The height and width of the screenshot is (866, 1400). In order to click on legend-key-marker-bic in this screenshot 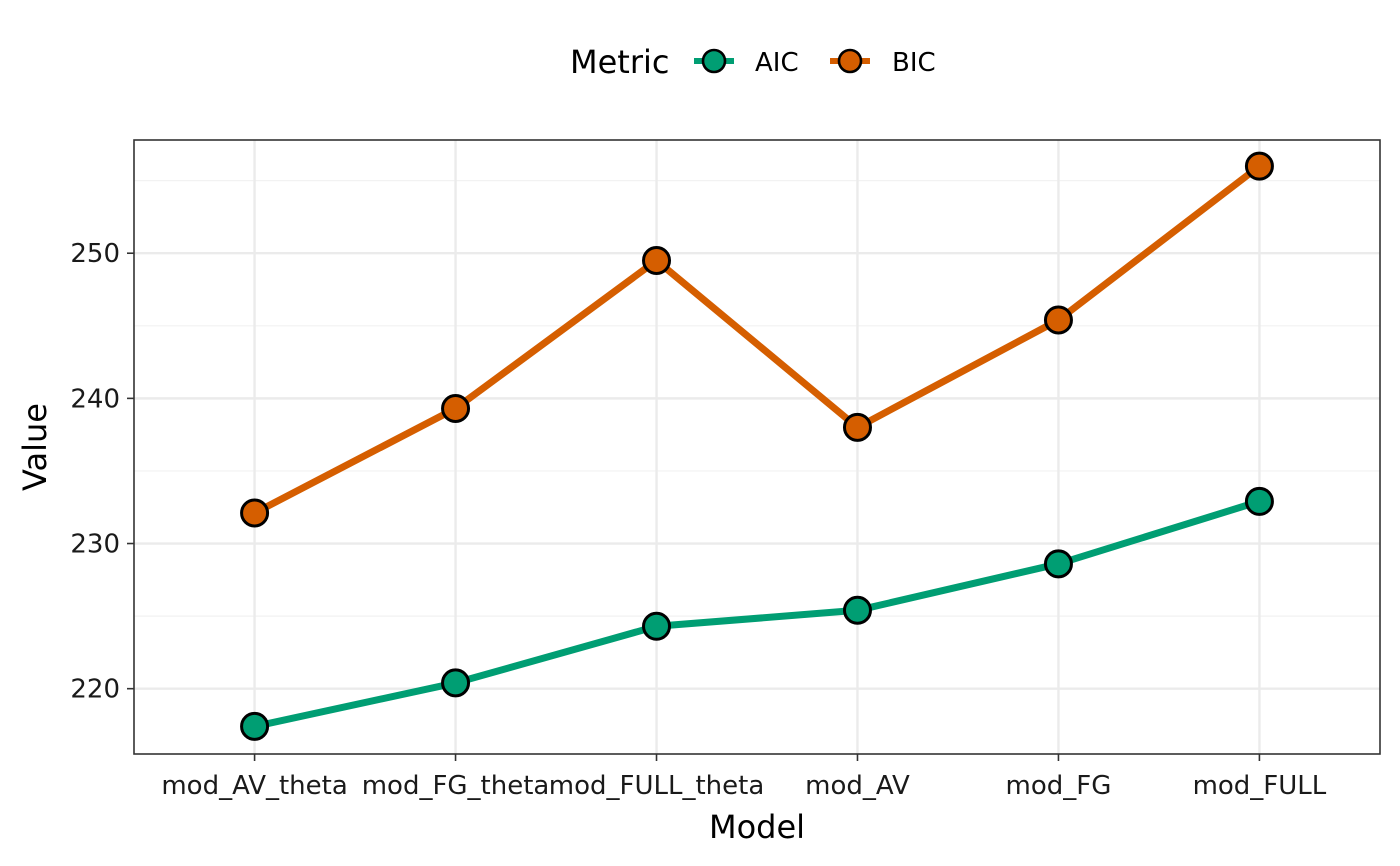, I will do `click(850, 61)`.